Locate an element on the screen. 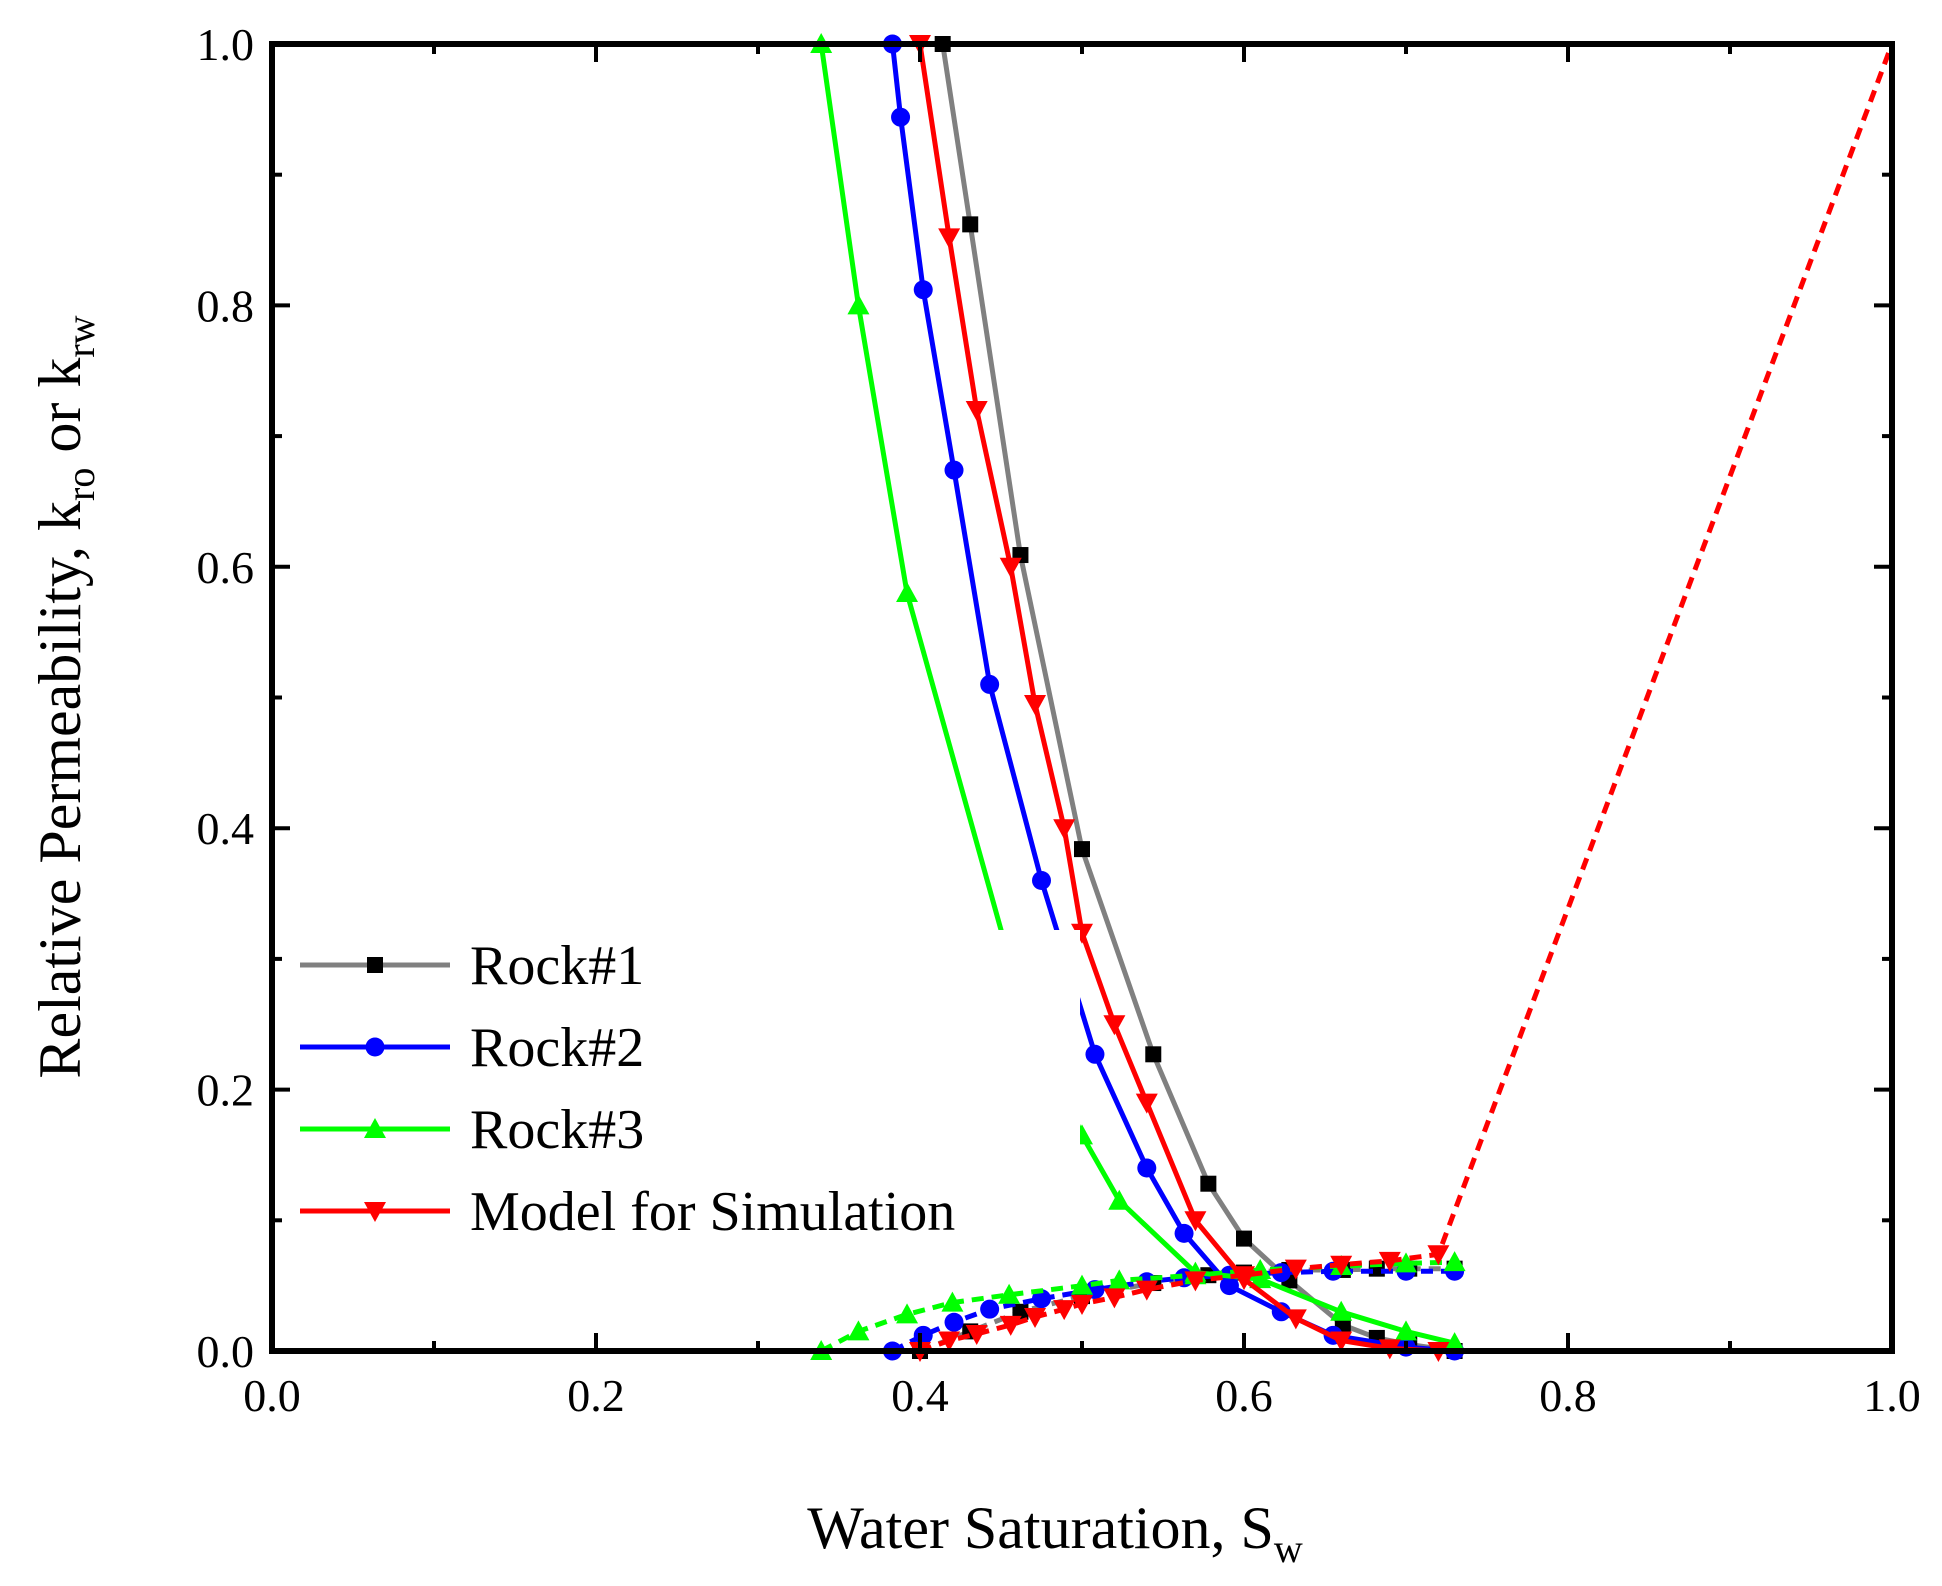 Image resolution: width=1942 pixels, height=1586 pixels. legend: Rock#1 Rock#2 Rock#3 Model for Simulation is located at coordinates (685, 1095).